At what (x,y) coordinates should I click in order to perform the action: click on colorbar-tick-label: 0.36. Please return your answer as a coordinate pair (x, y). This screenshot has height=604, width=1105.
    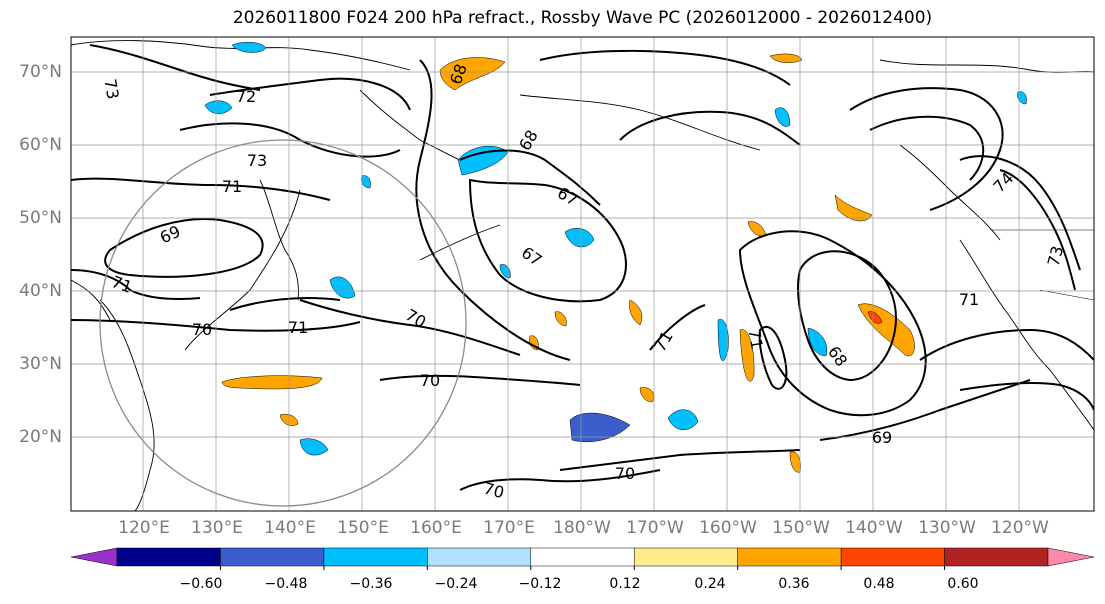
    Looking at the image, I should click on (794, 584).